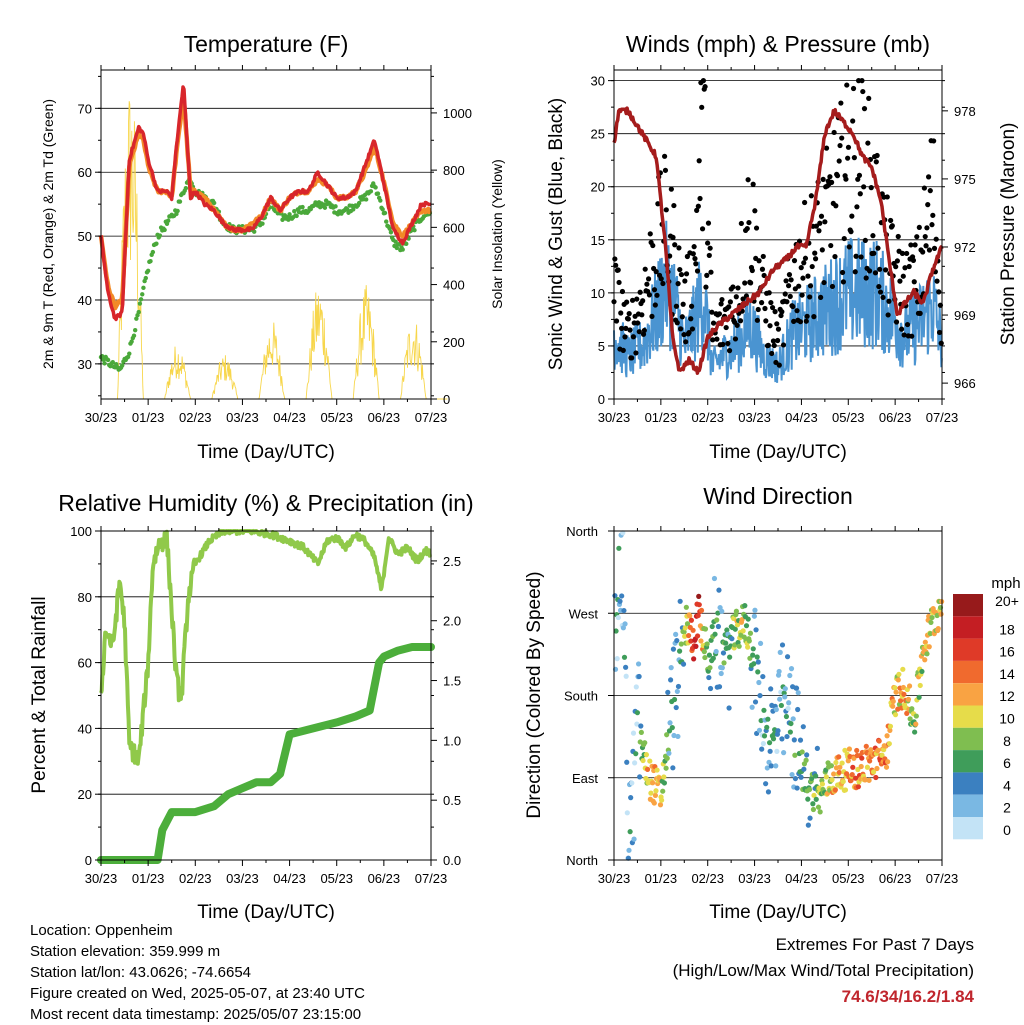 The image size is (1024, 1025). Describe the element at coordinates (965, 179) in the screenshot. I see `y2tick-label: 975` at that location.